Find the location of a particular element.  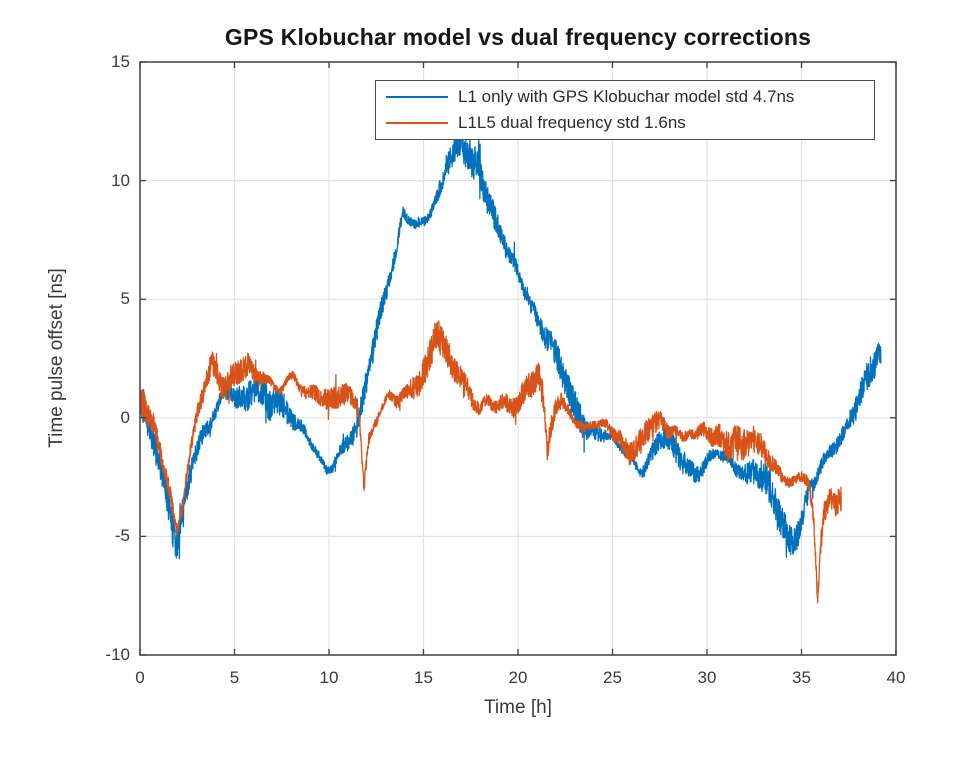

legend-line-sample-l1-klobuchar is located at coordinates (417, 97).